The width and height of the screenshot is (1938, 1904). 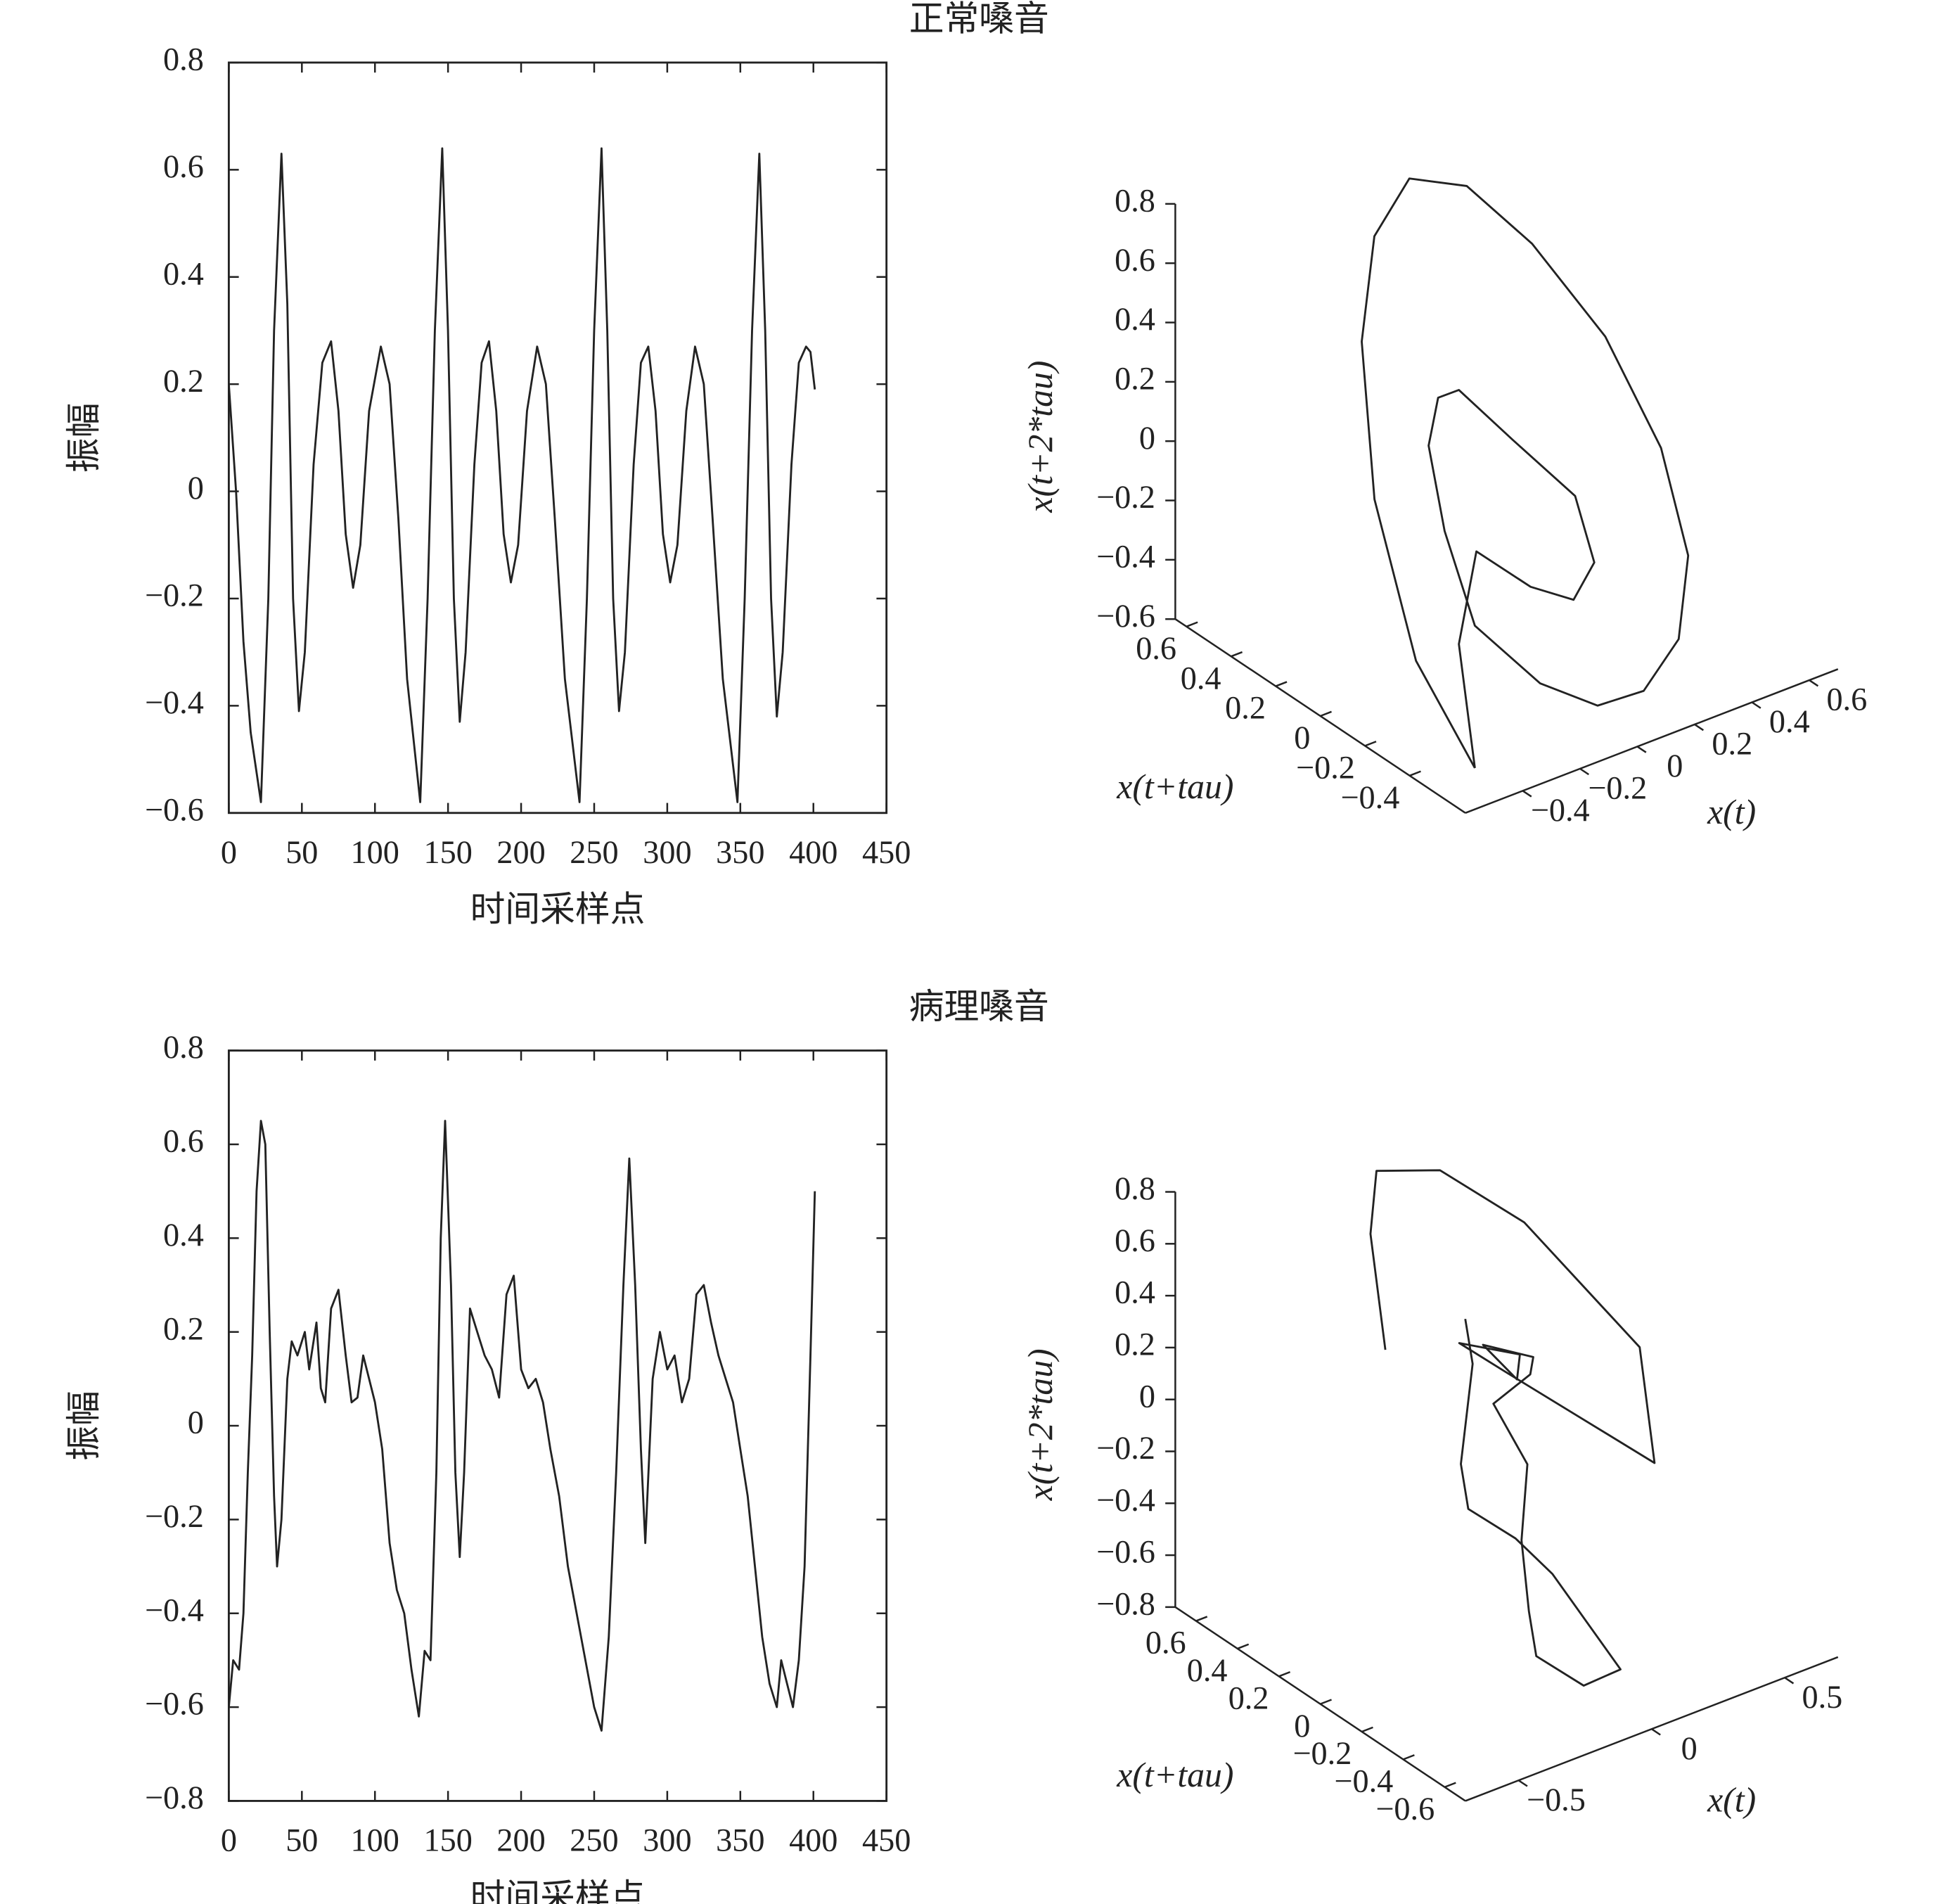 I want to click on z-tick-label: 0.8, so click(x=1135, y=1188).